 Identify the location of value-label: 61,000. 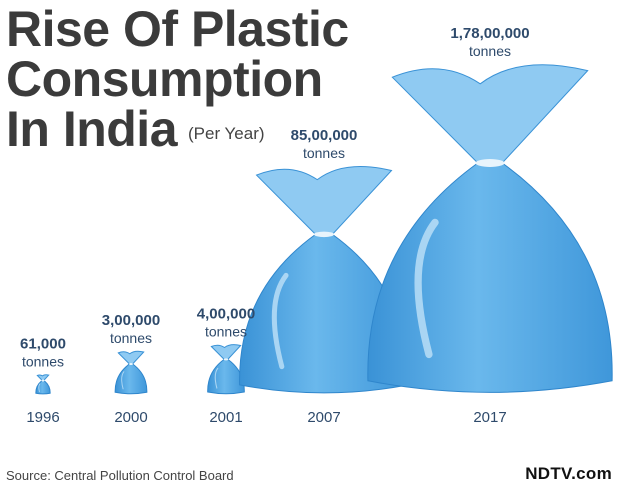
(43, 344).